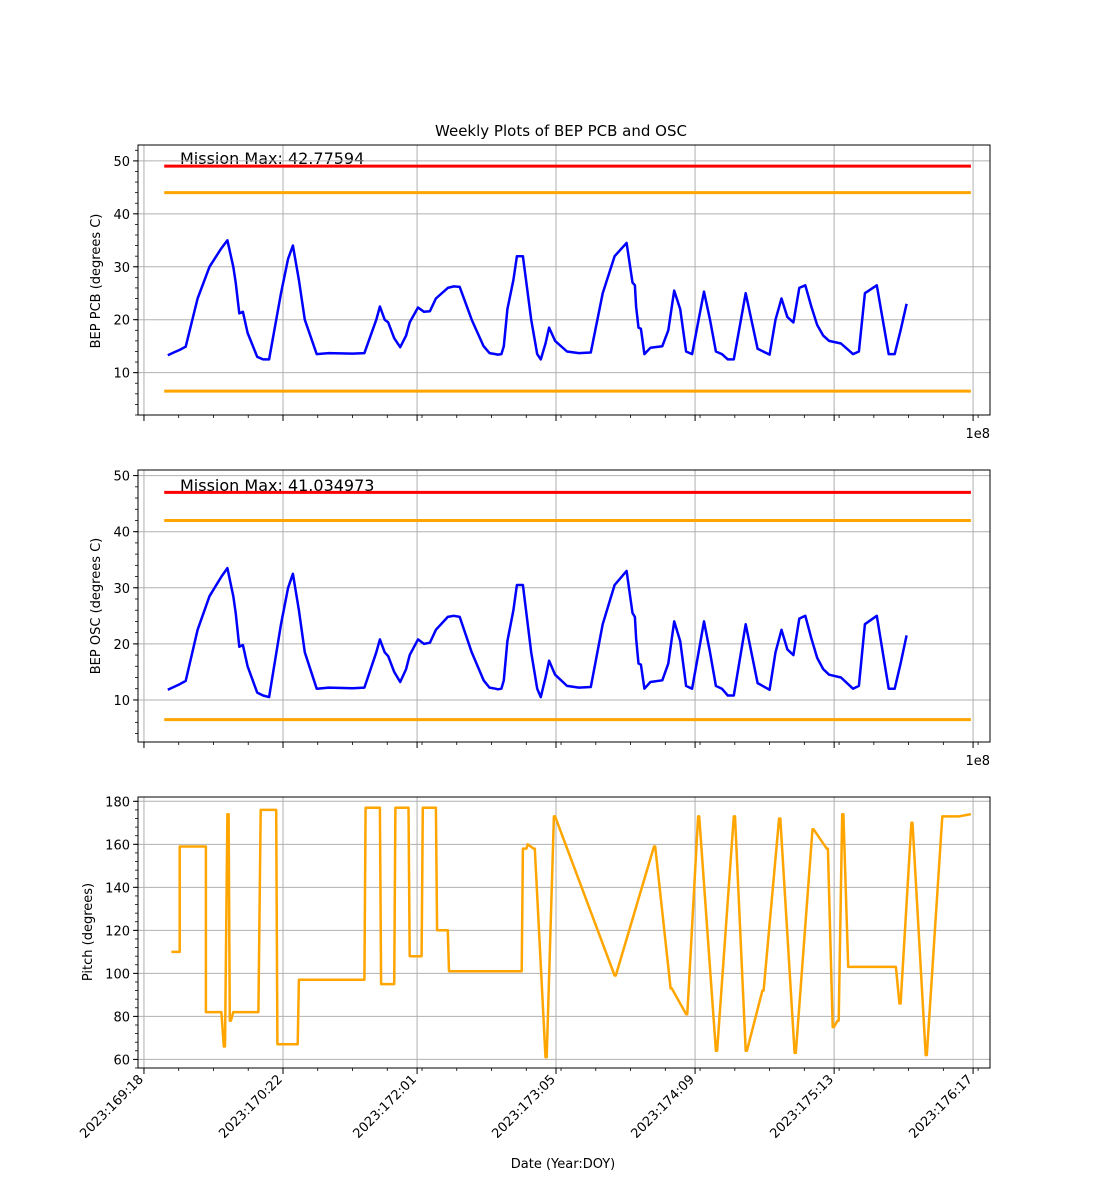 This screenshot has width=1100, height=1200. I want to click on x-tick-label-1: 2023:170:22, so click(250, 1106).